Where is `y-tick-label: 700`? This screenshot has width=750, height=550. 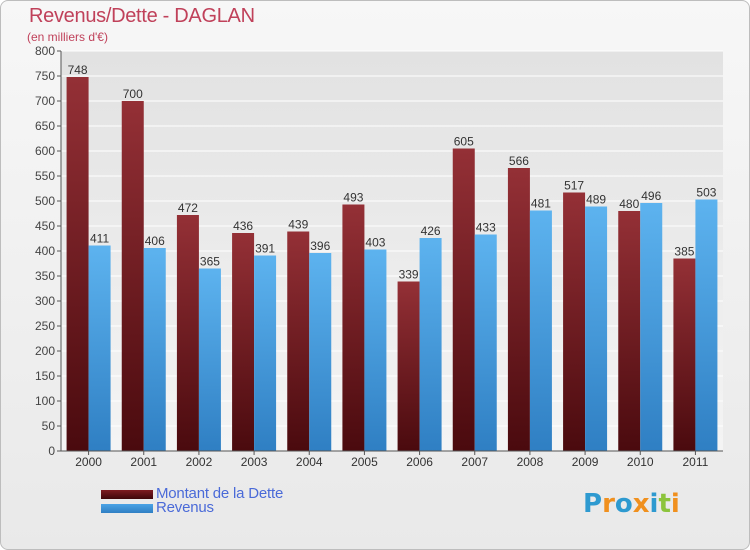 y-tick-label: 700 is located at coordinates (45, 101).